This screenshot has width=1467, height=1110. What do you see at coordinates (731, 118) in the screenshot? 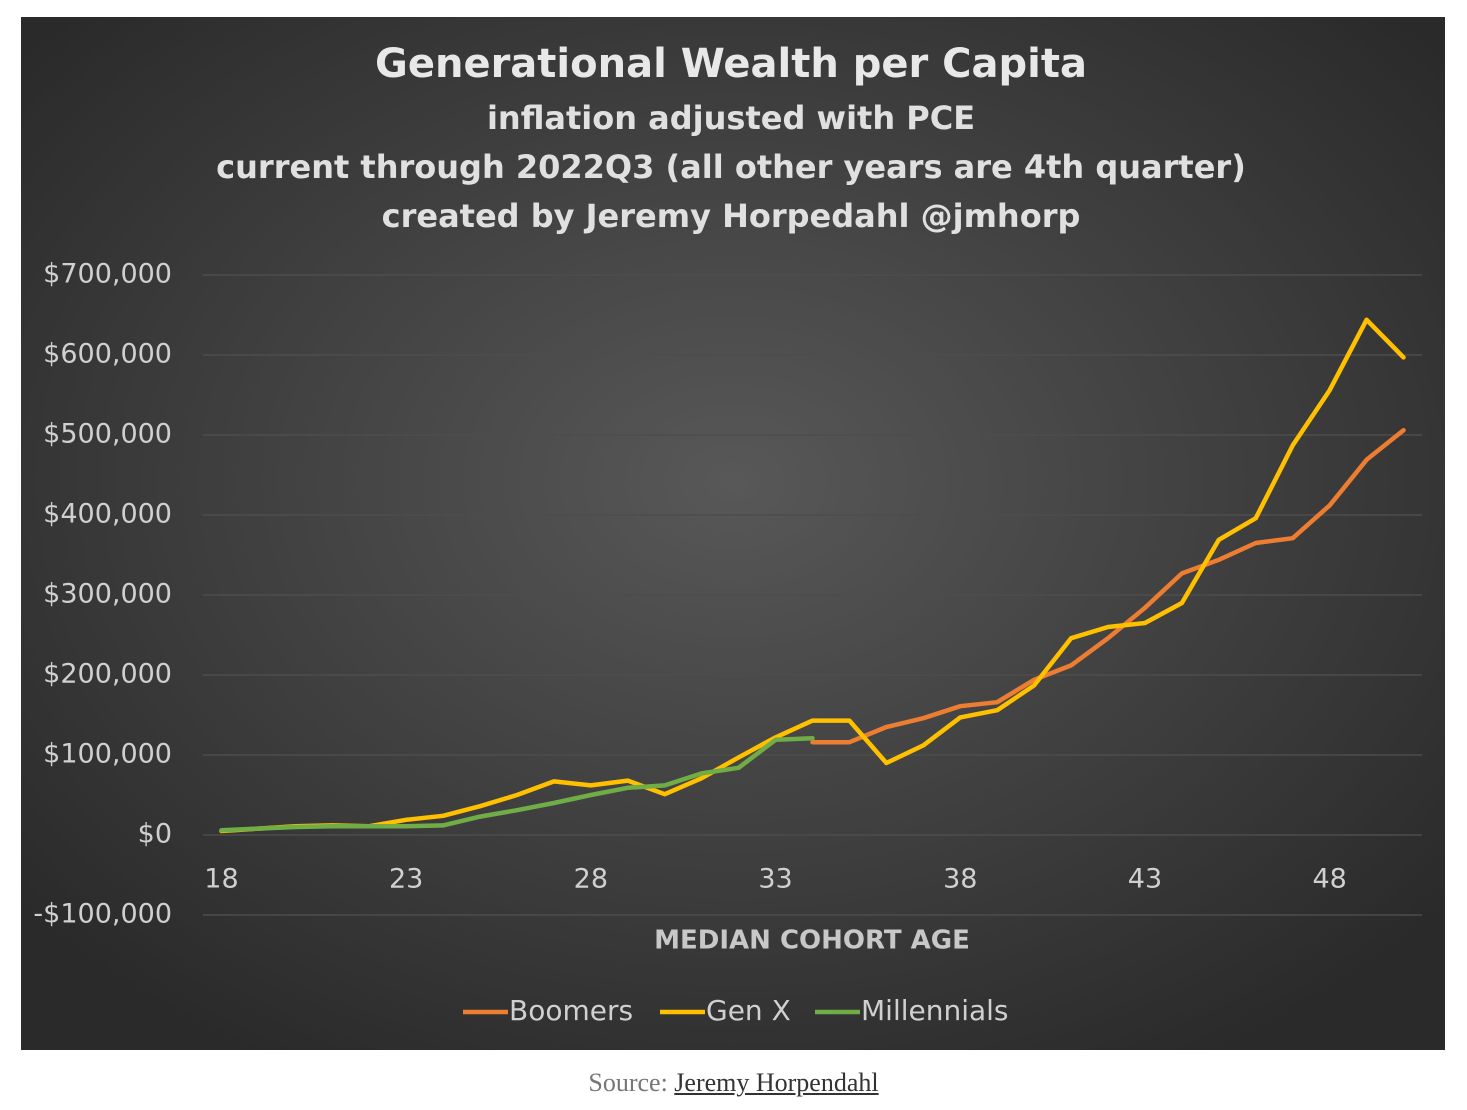
I see `chart-subtitle: inflation adjusted with PCE` at bounding box center [731, 118].